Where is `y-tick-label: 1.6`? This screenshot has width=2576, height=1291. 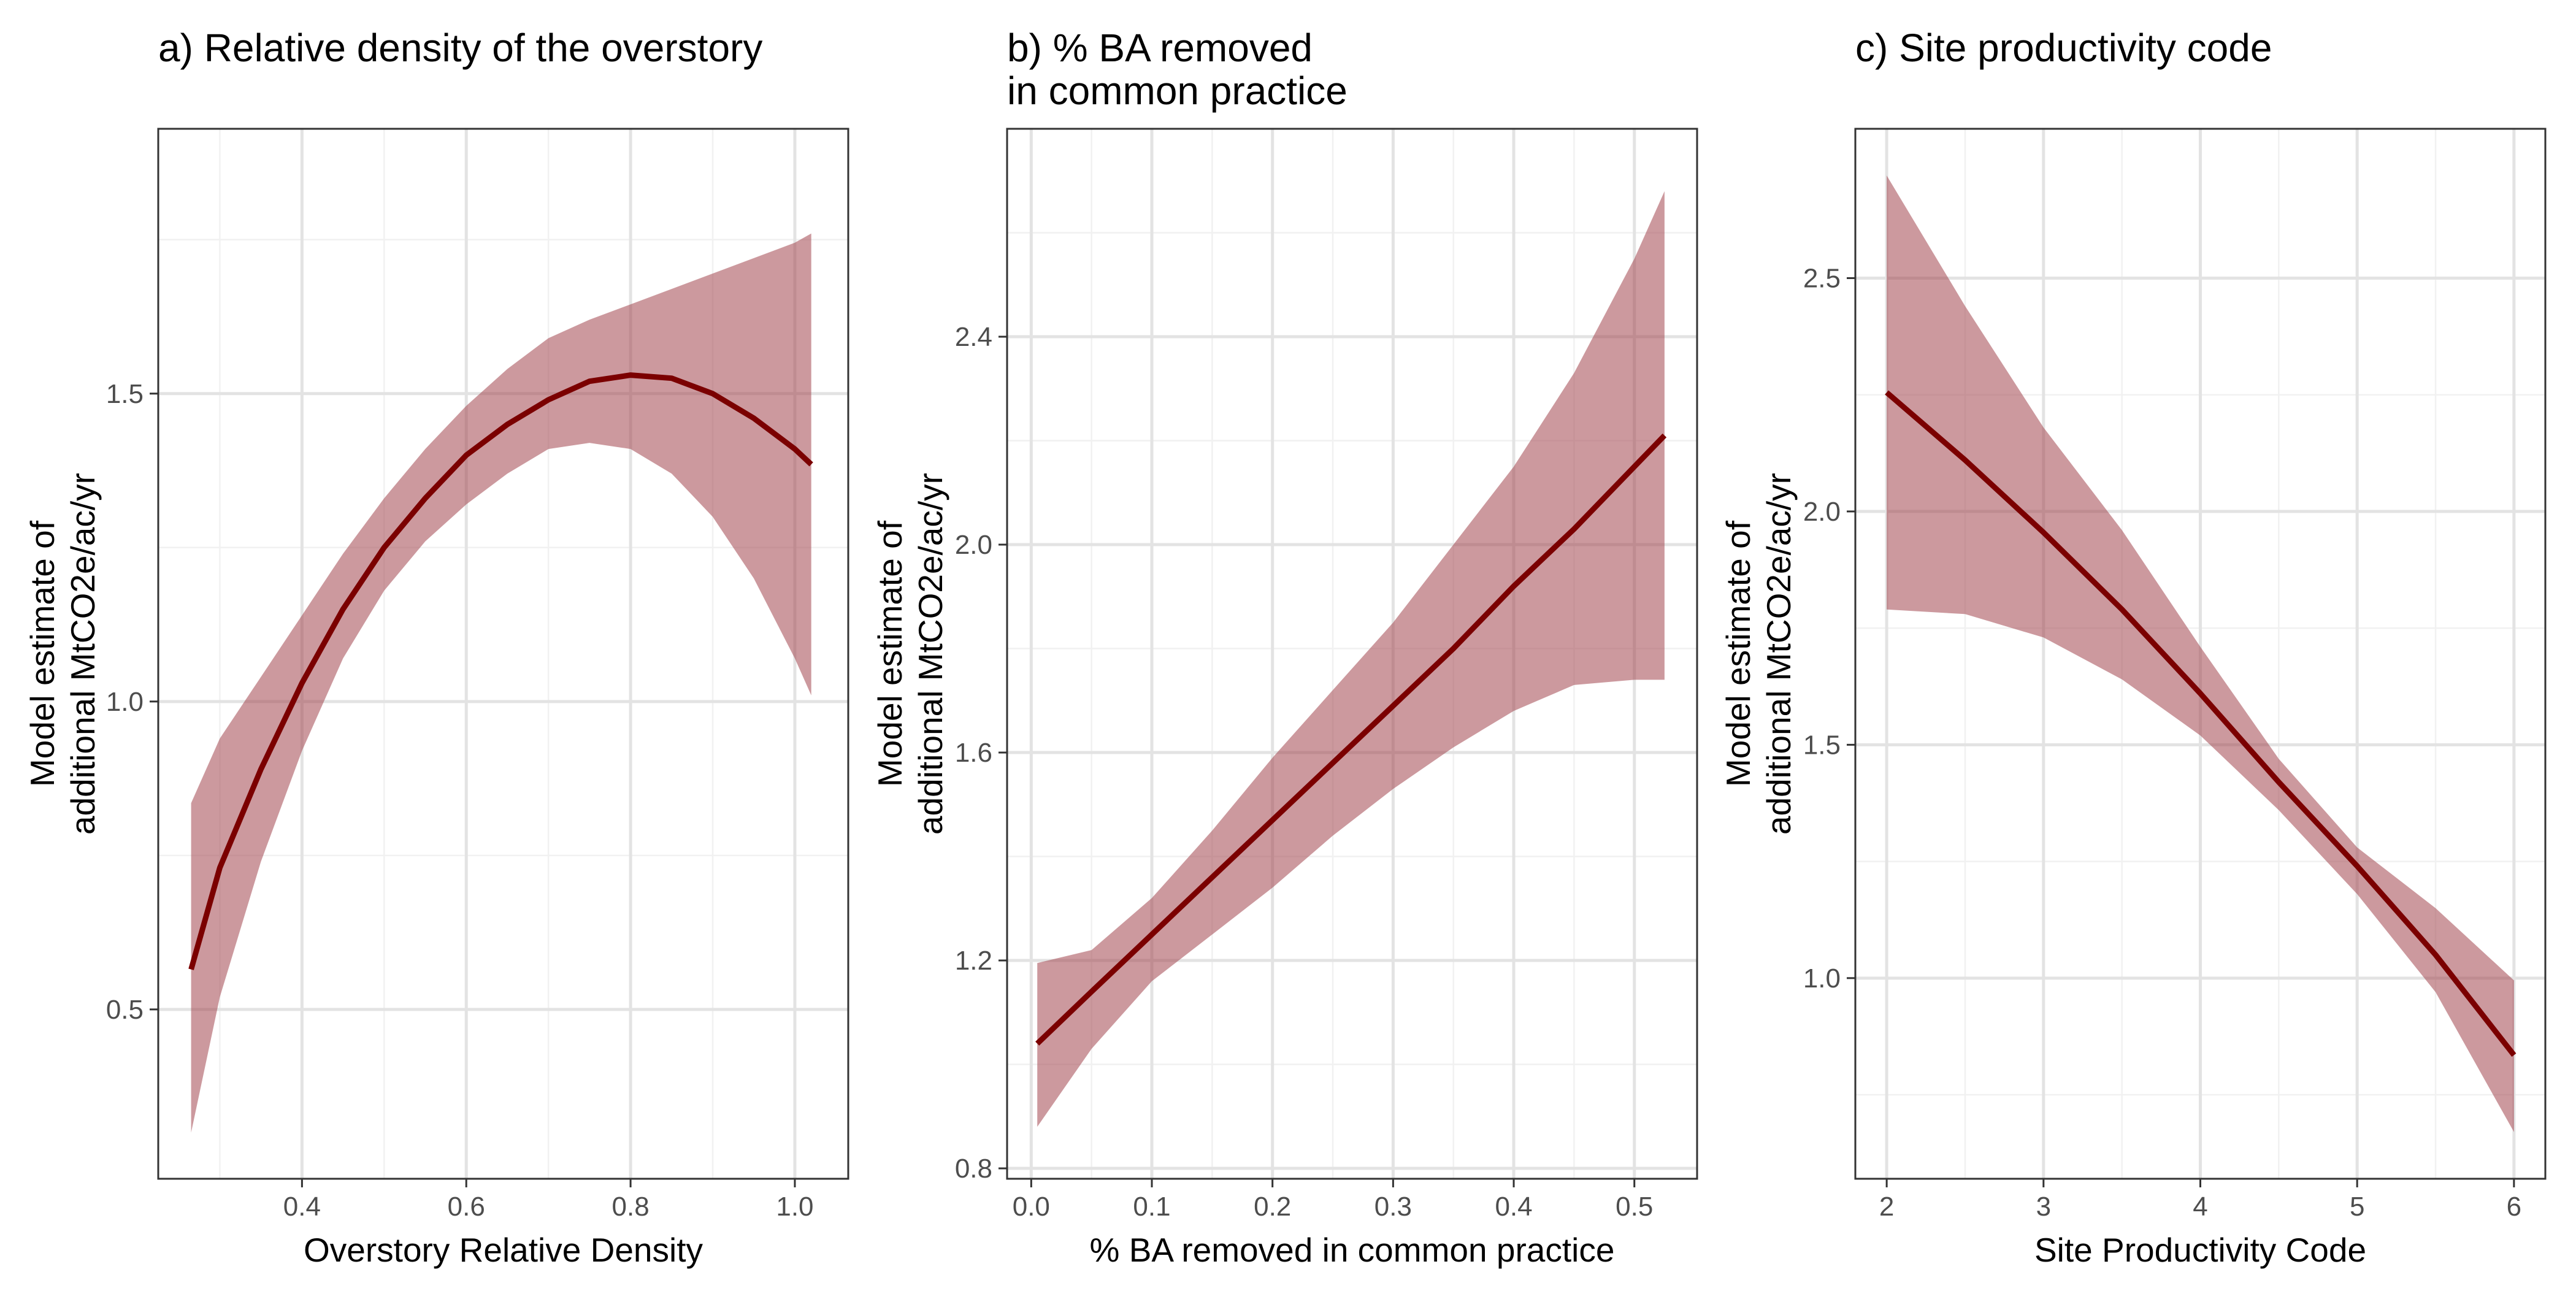
y-tick-label: 1.6 is located at coordinates (973, 753).